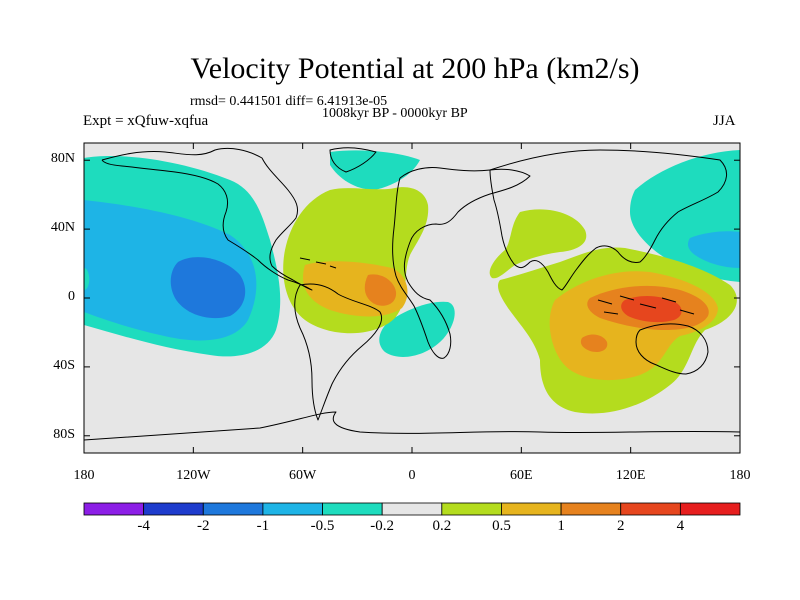 The width and height of the screenshot is (800, 600). I want to click on south-america-coast, so click(338, 352).